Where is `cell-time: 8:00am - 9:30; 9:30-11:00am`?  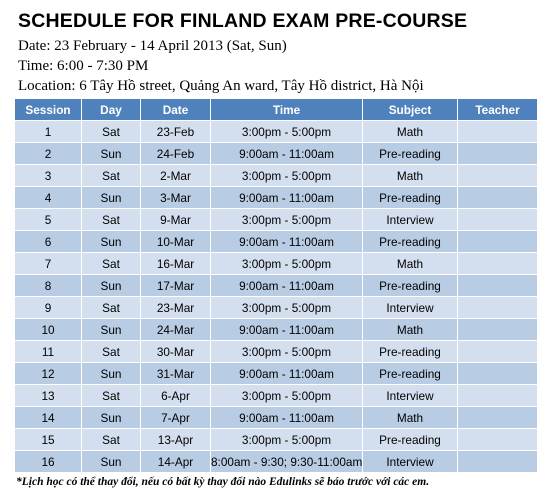
cell-time: 8:00am - 9:30; 9:30-11:00am is located at coordinates (286, 461).